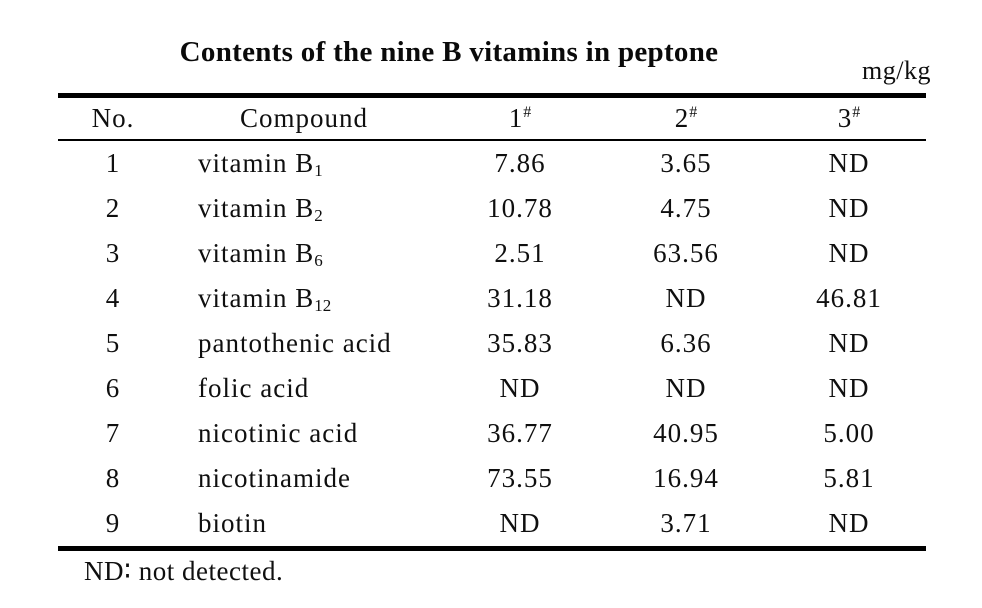 The image size is (982, 608). I want to click on cell-sample2: 6.36, so click(686, 343).